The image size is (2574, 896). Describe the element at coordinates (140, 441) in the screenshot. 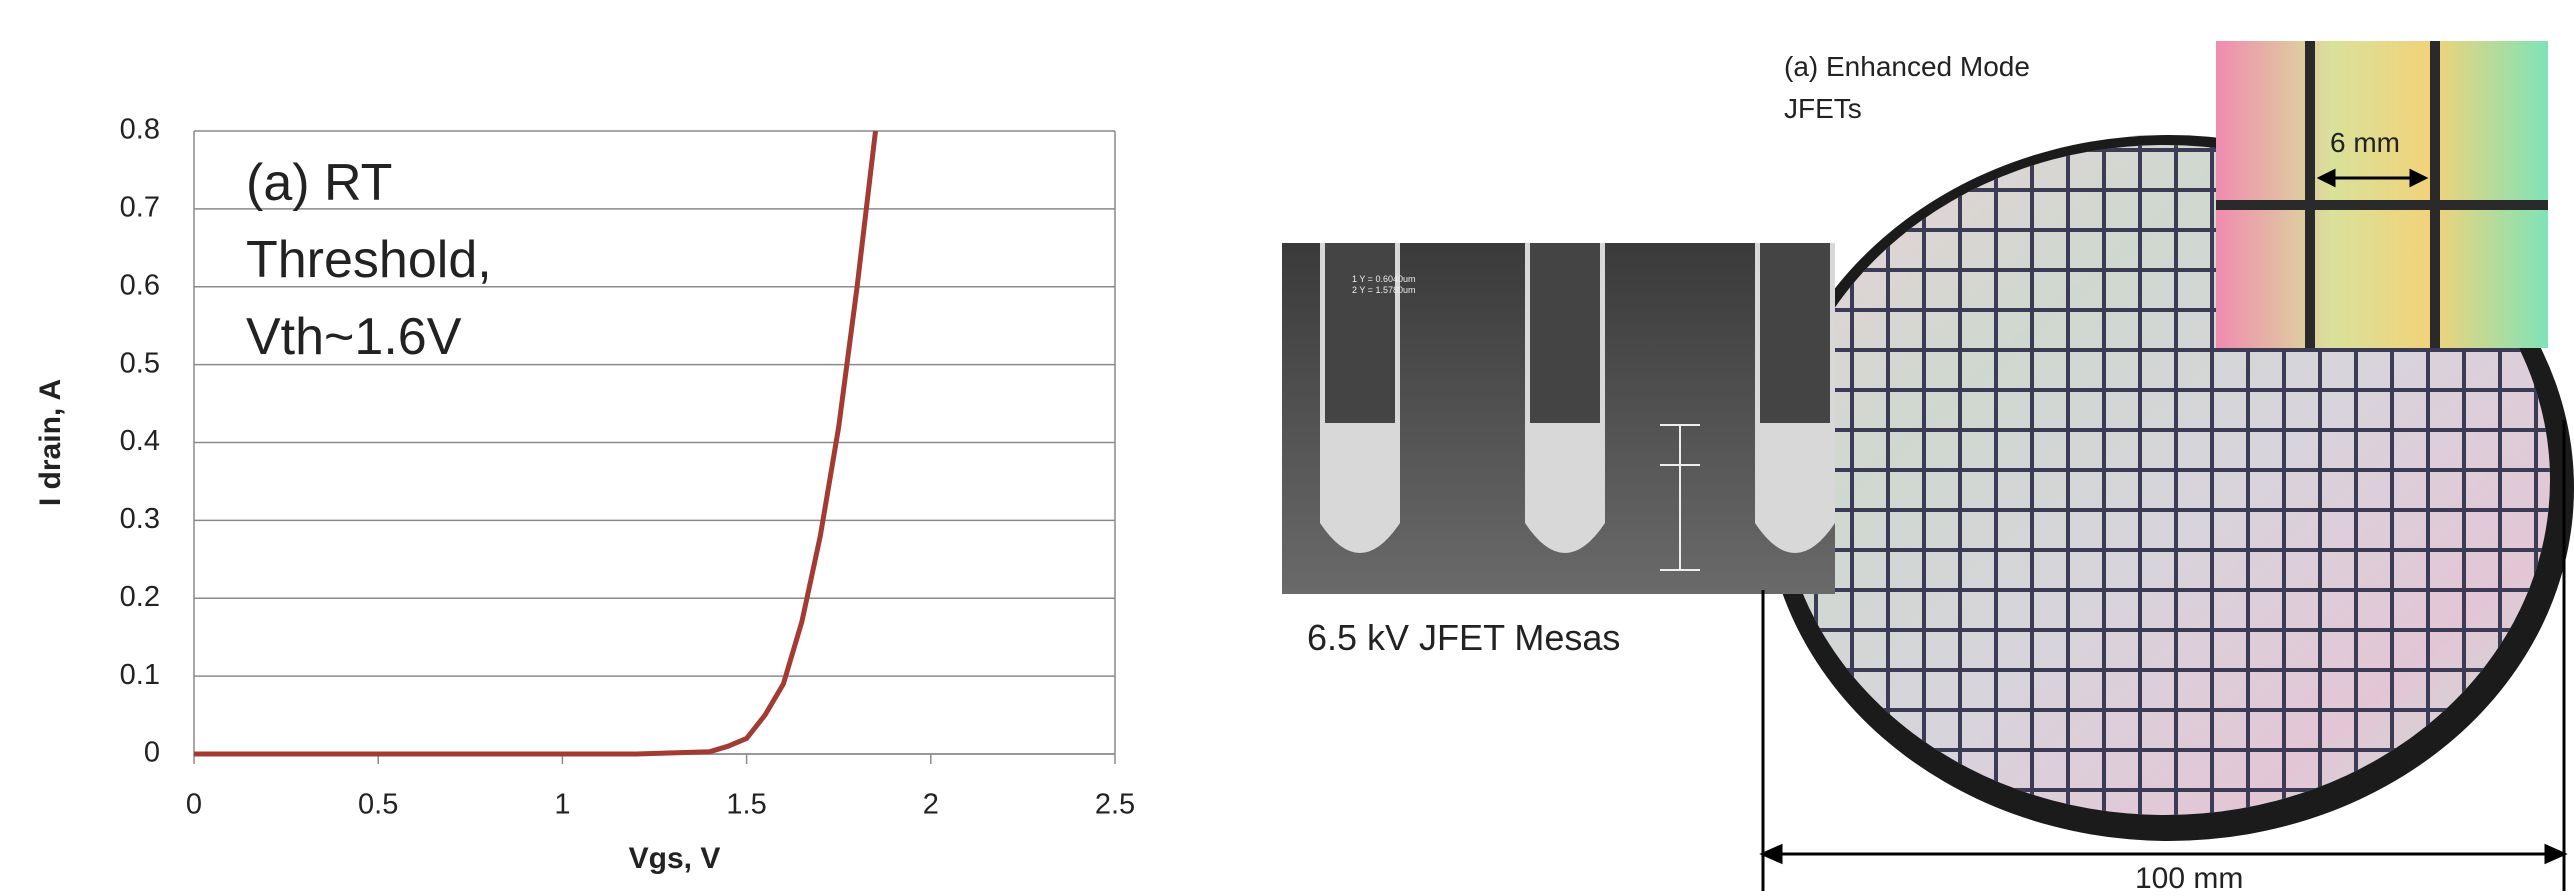

I see `y-tick-label: 0.4` at that location.